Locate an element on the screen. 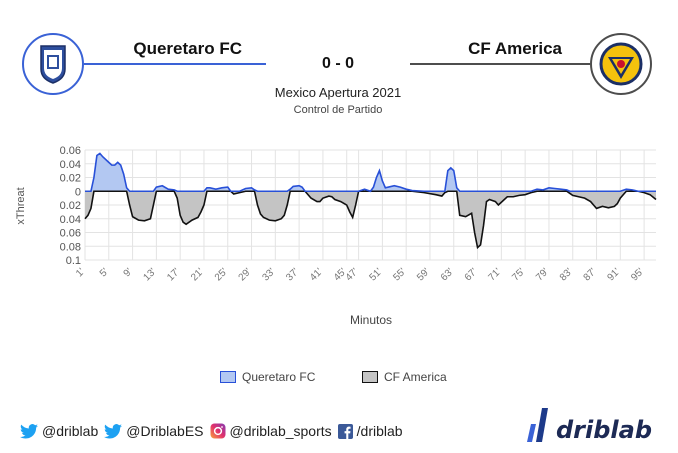 This screenshot has width=678, height=453. home-team-name: Queretaro FC is located at coordinates (187, 48).